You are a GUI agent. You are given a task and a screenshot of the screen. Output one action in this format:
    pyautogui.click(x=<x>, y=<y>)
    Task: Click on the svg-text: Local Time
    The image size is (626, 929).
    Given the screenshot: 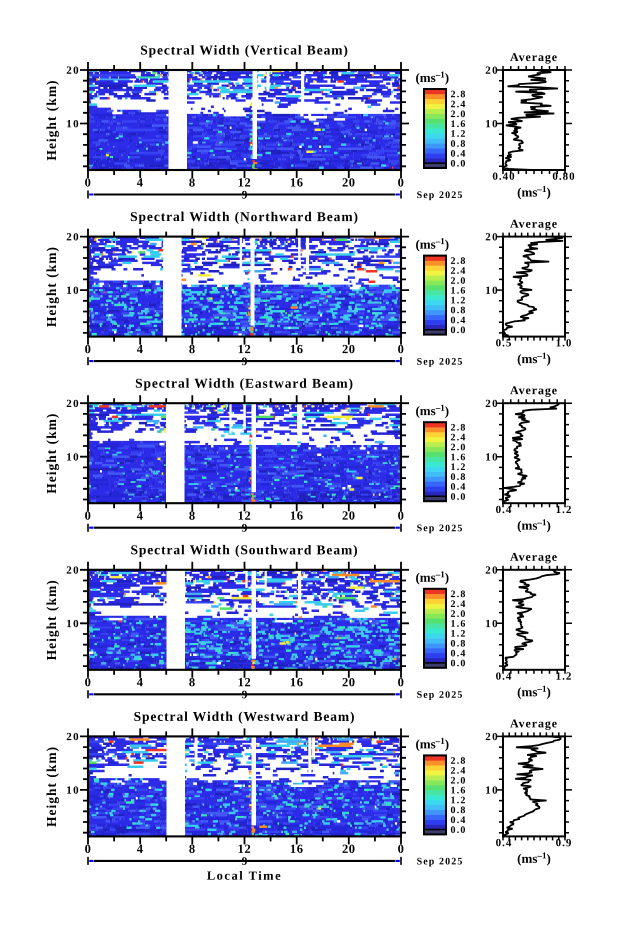 What is the action you would take?
    pyautogui.click(x=244, y=876)
    